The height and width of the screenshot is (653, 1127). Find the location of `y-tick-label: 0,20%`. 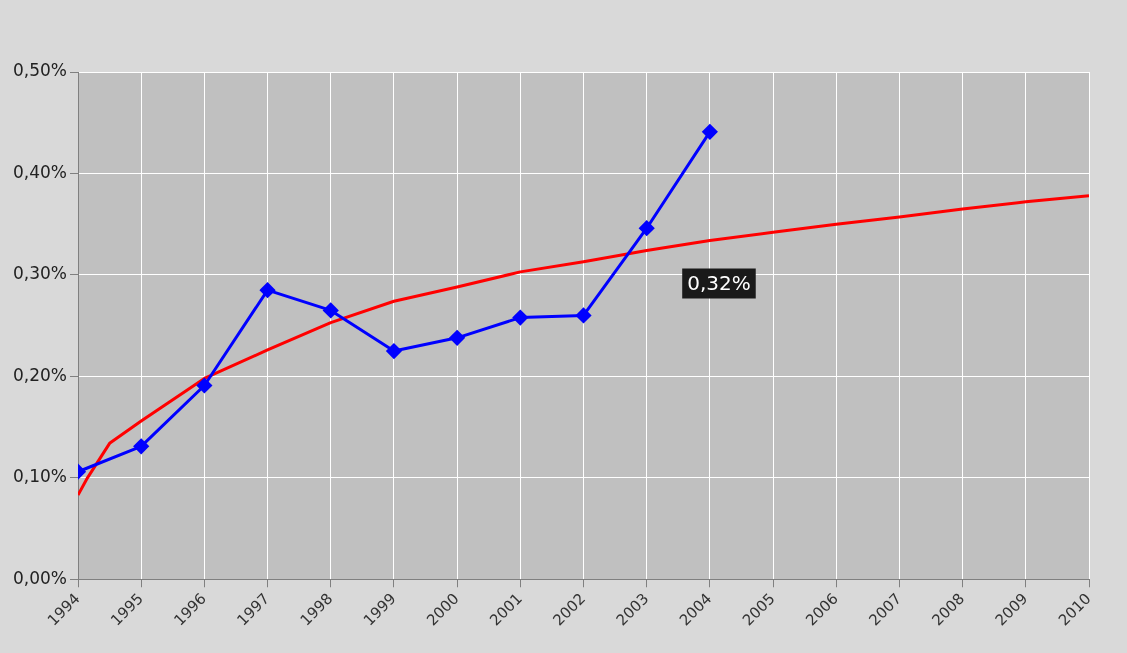

y-tick-label: 0,20% is located at coordinates (39, 374).